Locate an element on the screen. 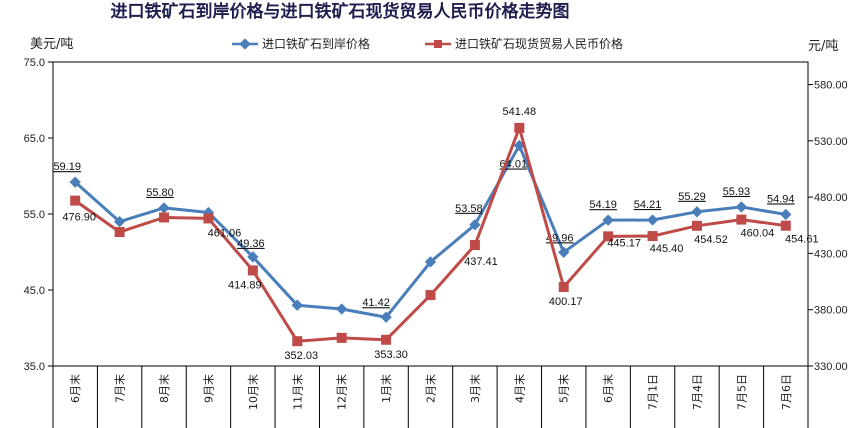  series-2-data-label: 460.04 is located at coordinates (758, 234).